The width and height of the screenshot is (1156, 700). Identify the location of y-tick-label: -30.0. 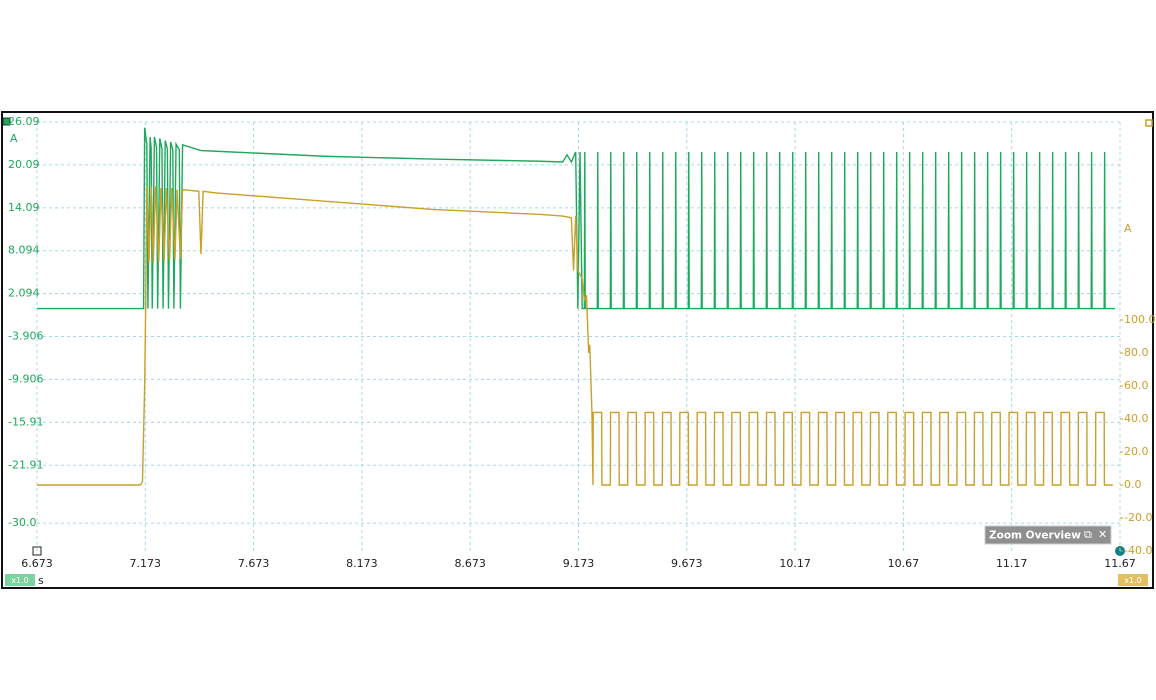
(22, 522).